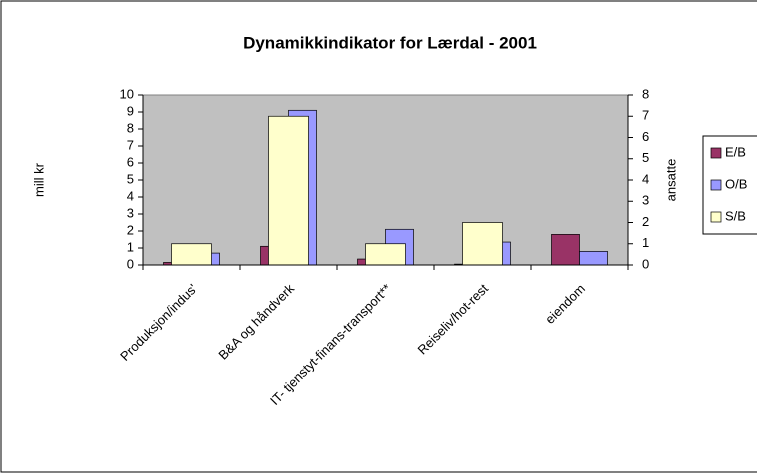  What do you see at coordinates (130, 195) in the screenshot?
I see `y-tick-label: 4` at bounding box center [130, 195].